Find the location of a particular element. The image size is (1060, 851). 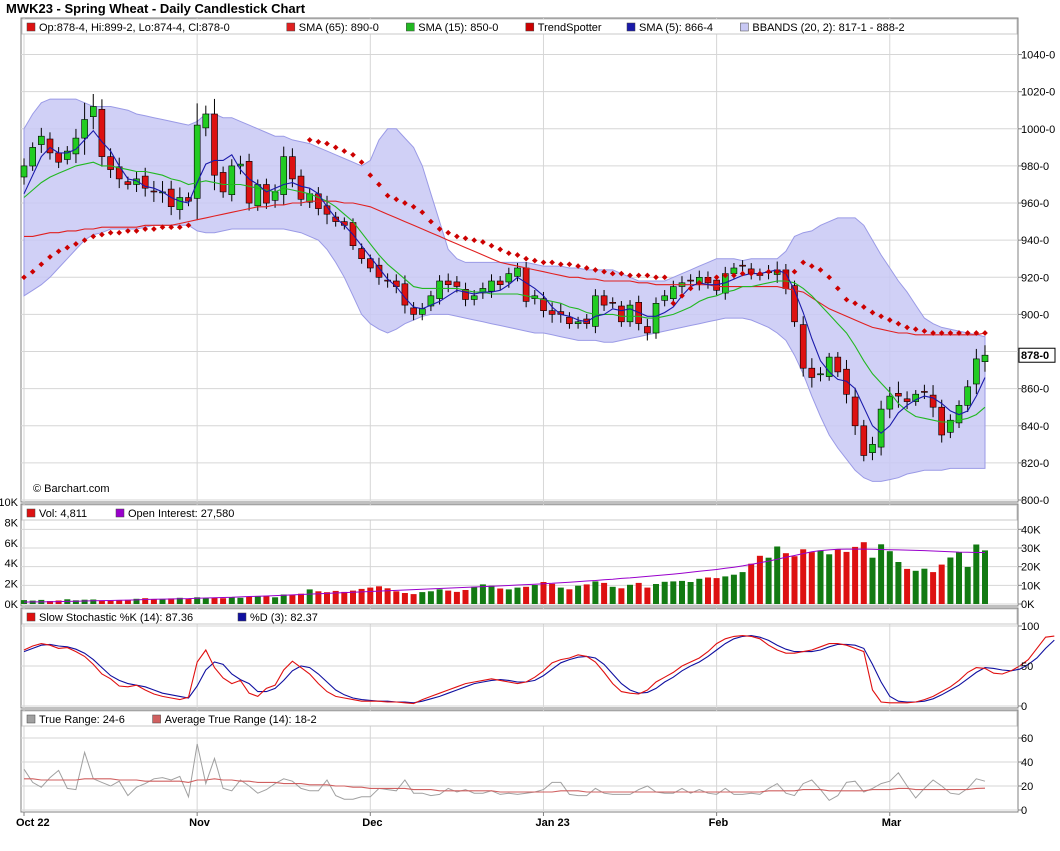

volume-legend-swatch is located at coordinates (120, 513).